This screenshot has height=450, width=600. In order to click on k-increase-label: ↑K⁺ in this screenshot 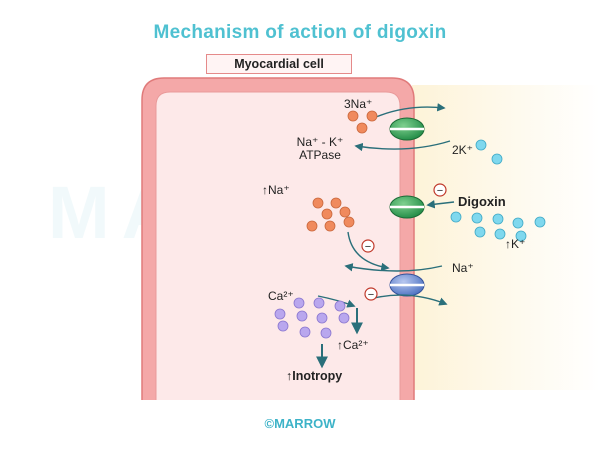, I will do `click(515, 244)`.